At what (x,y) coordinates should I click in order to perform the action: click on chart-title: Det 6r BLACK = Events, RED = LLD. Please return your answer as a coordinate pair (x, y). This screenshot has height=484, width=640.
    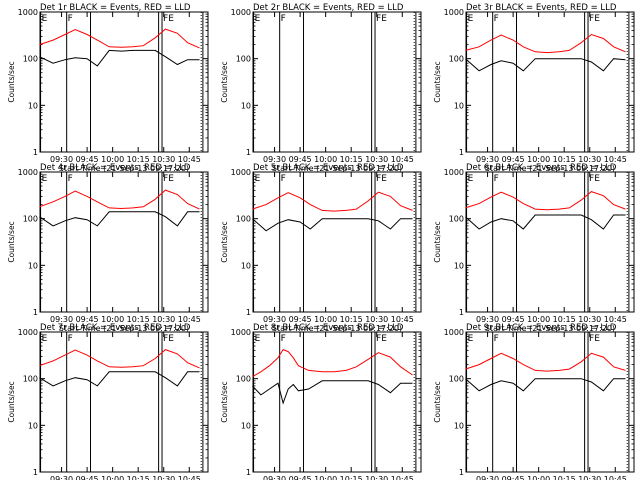
    Looking at the image, I should click on (541, 168).